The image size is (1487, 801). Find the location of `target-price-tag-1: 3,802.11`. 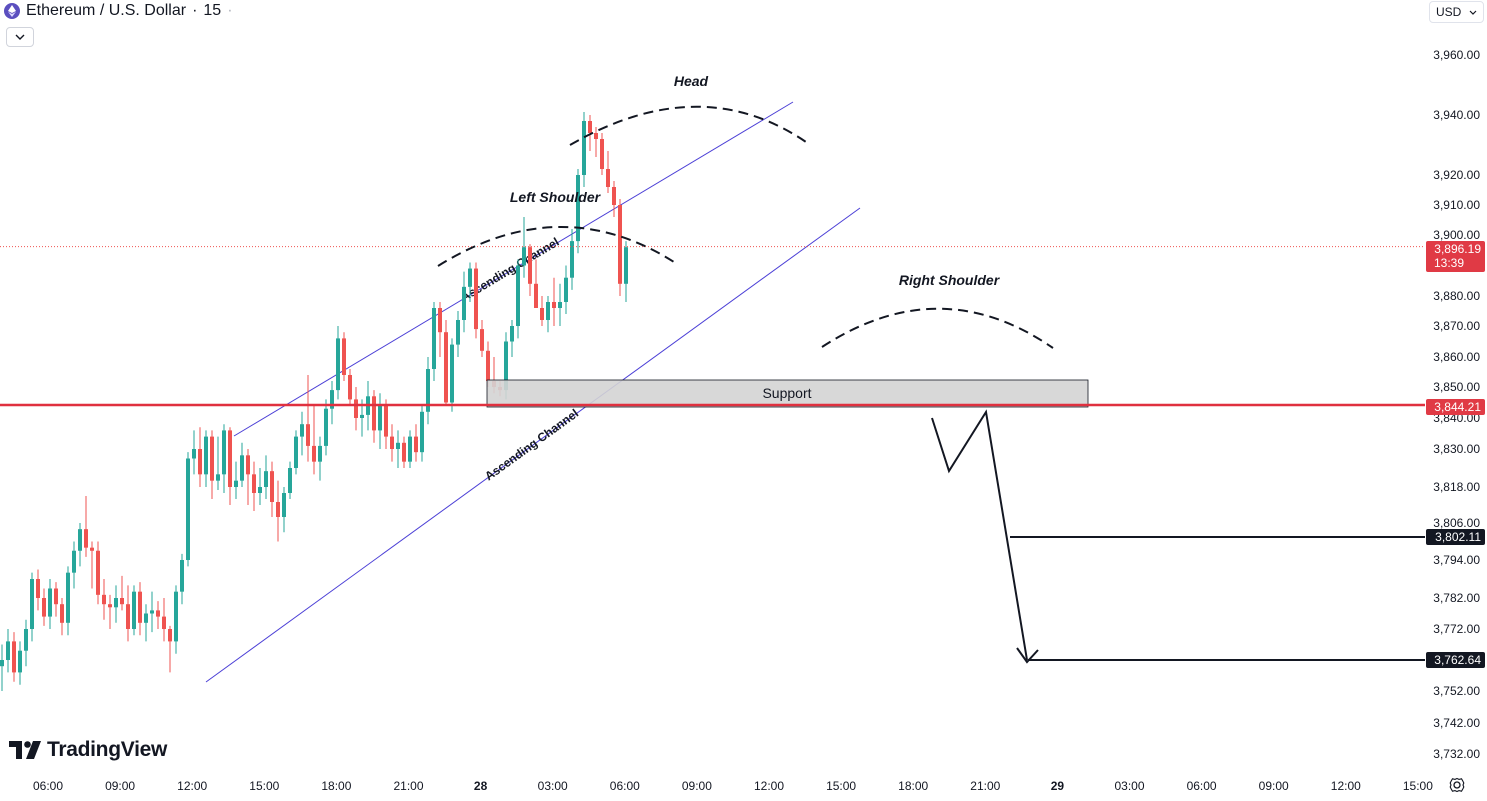

target-price-tag-1: 3,802.11 is located at coordinates (1455, 537).